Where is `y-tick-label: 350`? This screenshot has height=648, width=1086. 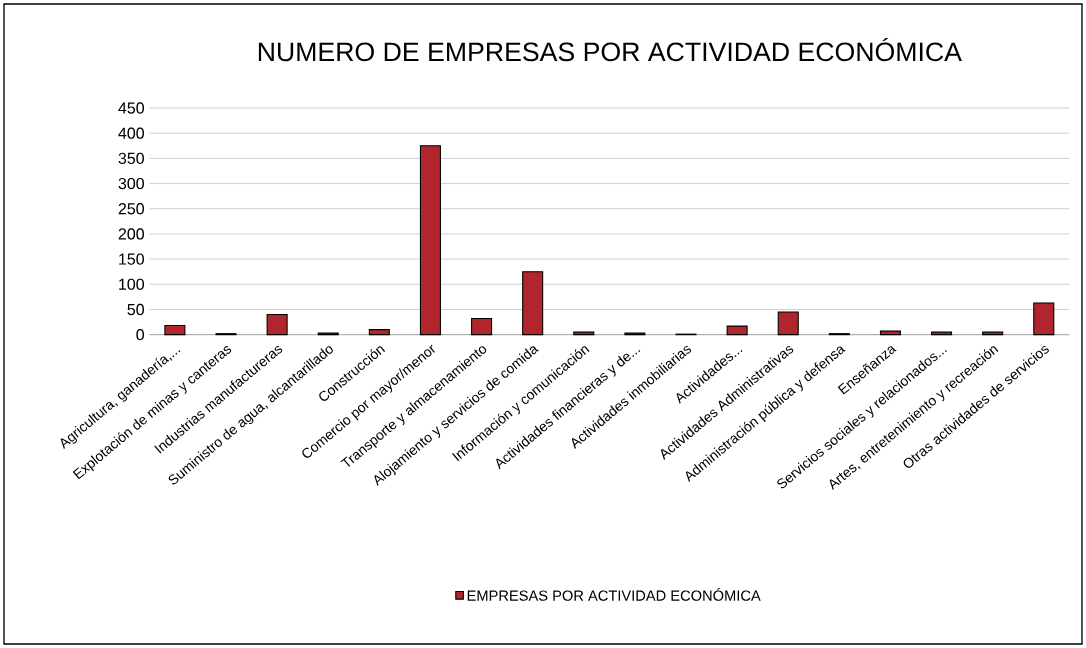
y-tick-label: 350 is located at coordinates (131, 158).